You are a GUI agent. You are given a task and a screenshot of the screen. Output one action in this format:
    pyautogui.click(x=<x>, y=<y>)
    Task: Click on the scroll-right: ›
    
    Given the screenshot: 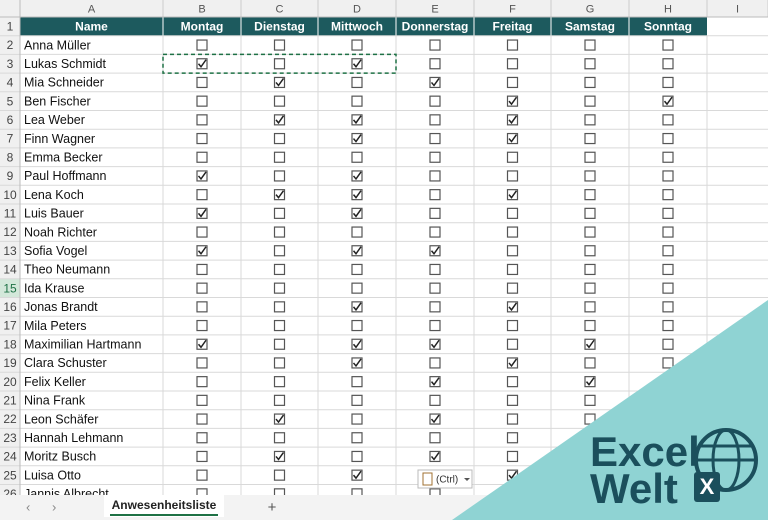 What is the action you would take?
    pyautogui.click(x=54, y=506)
    